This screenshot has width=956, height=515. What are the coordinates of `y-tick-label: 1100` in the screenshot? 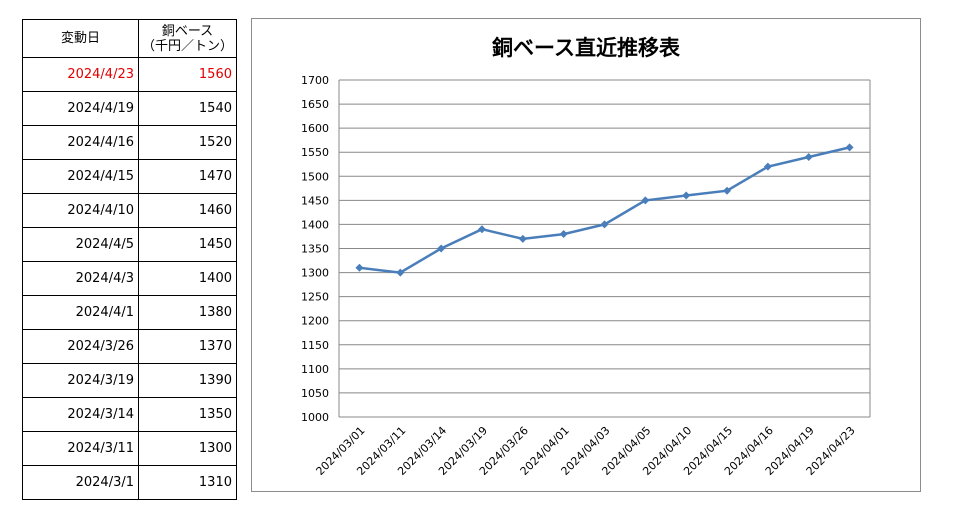 It's located at (315, 369).